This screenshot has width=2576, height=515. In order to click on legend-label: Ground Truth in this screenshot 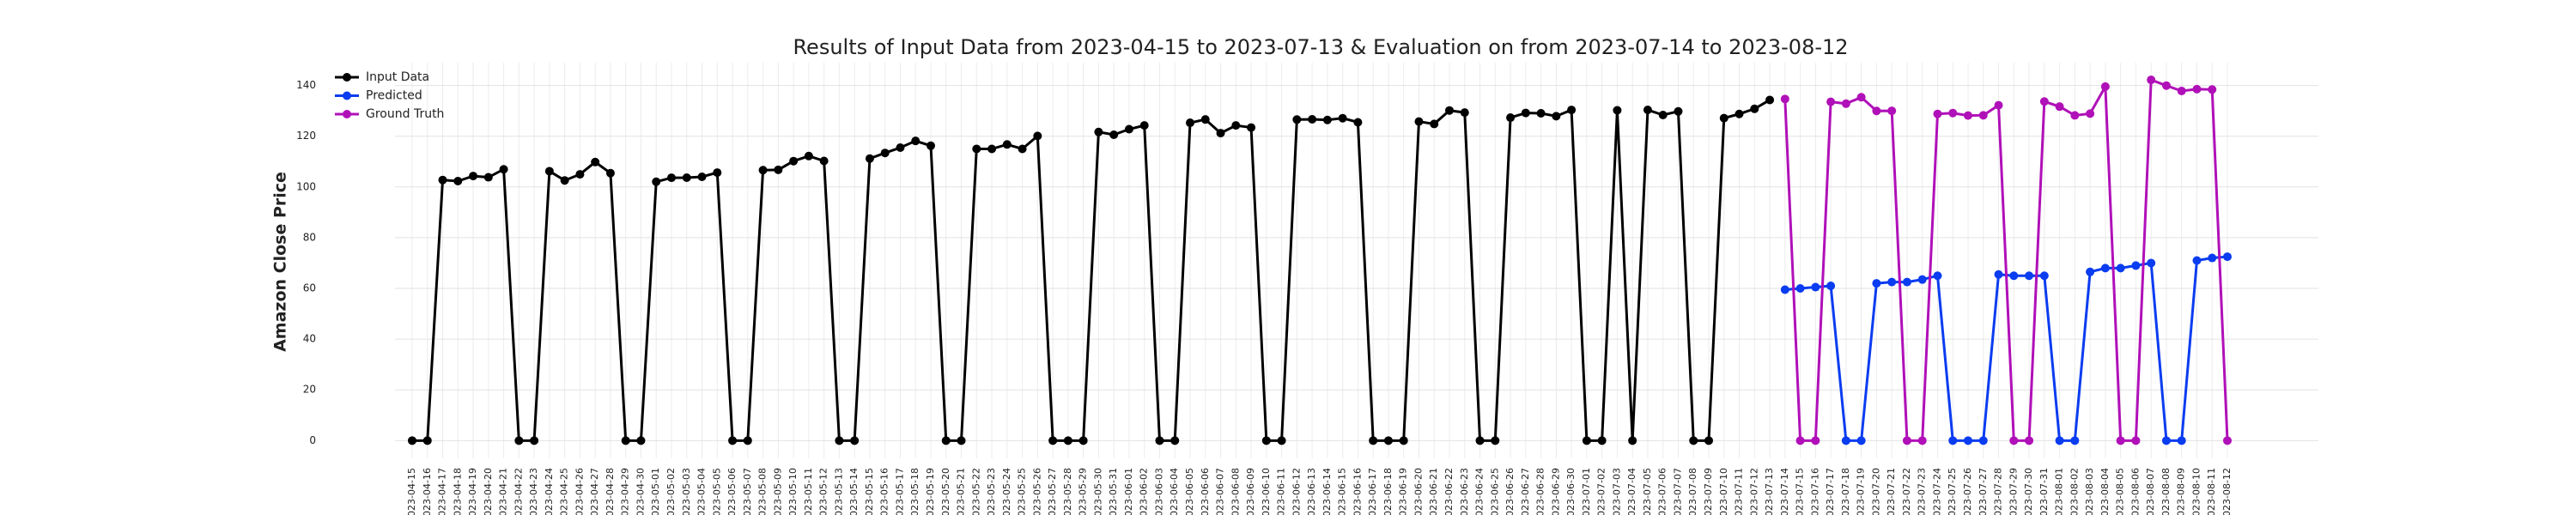, I will do `click(405, 114)`.